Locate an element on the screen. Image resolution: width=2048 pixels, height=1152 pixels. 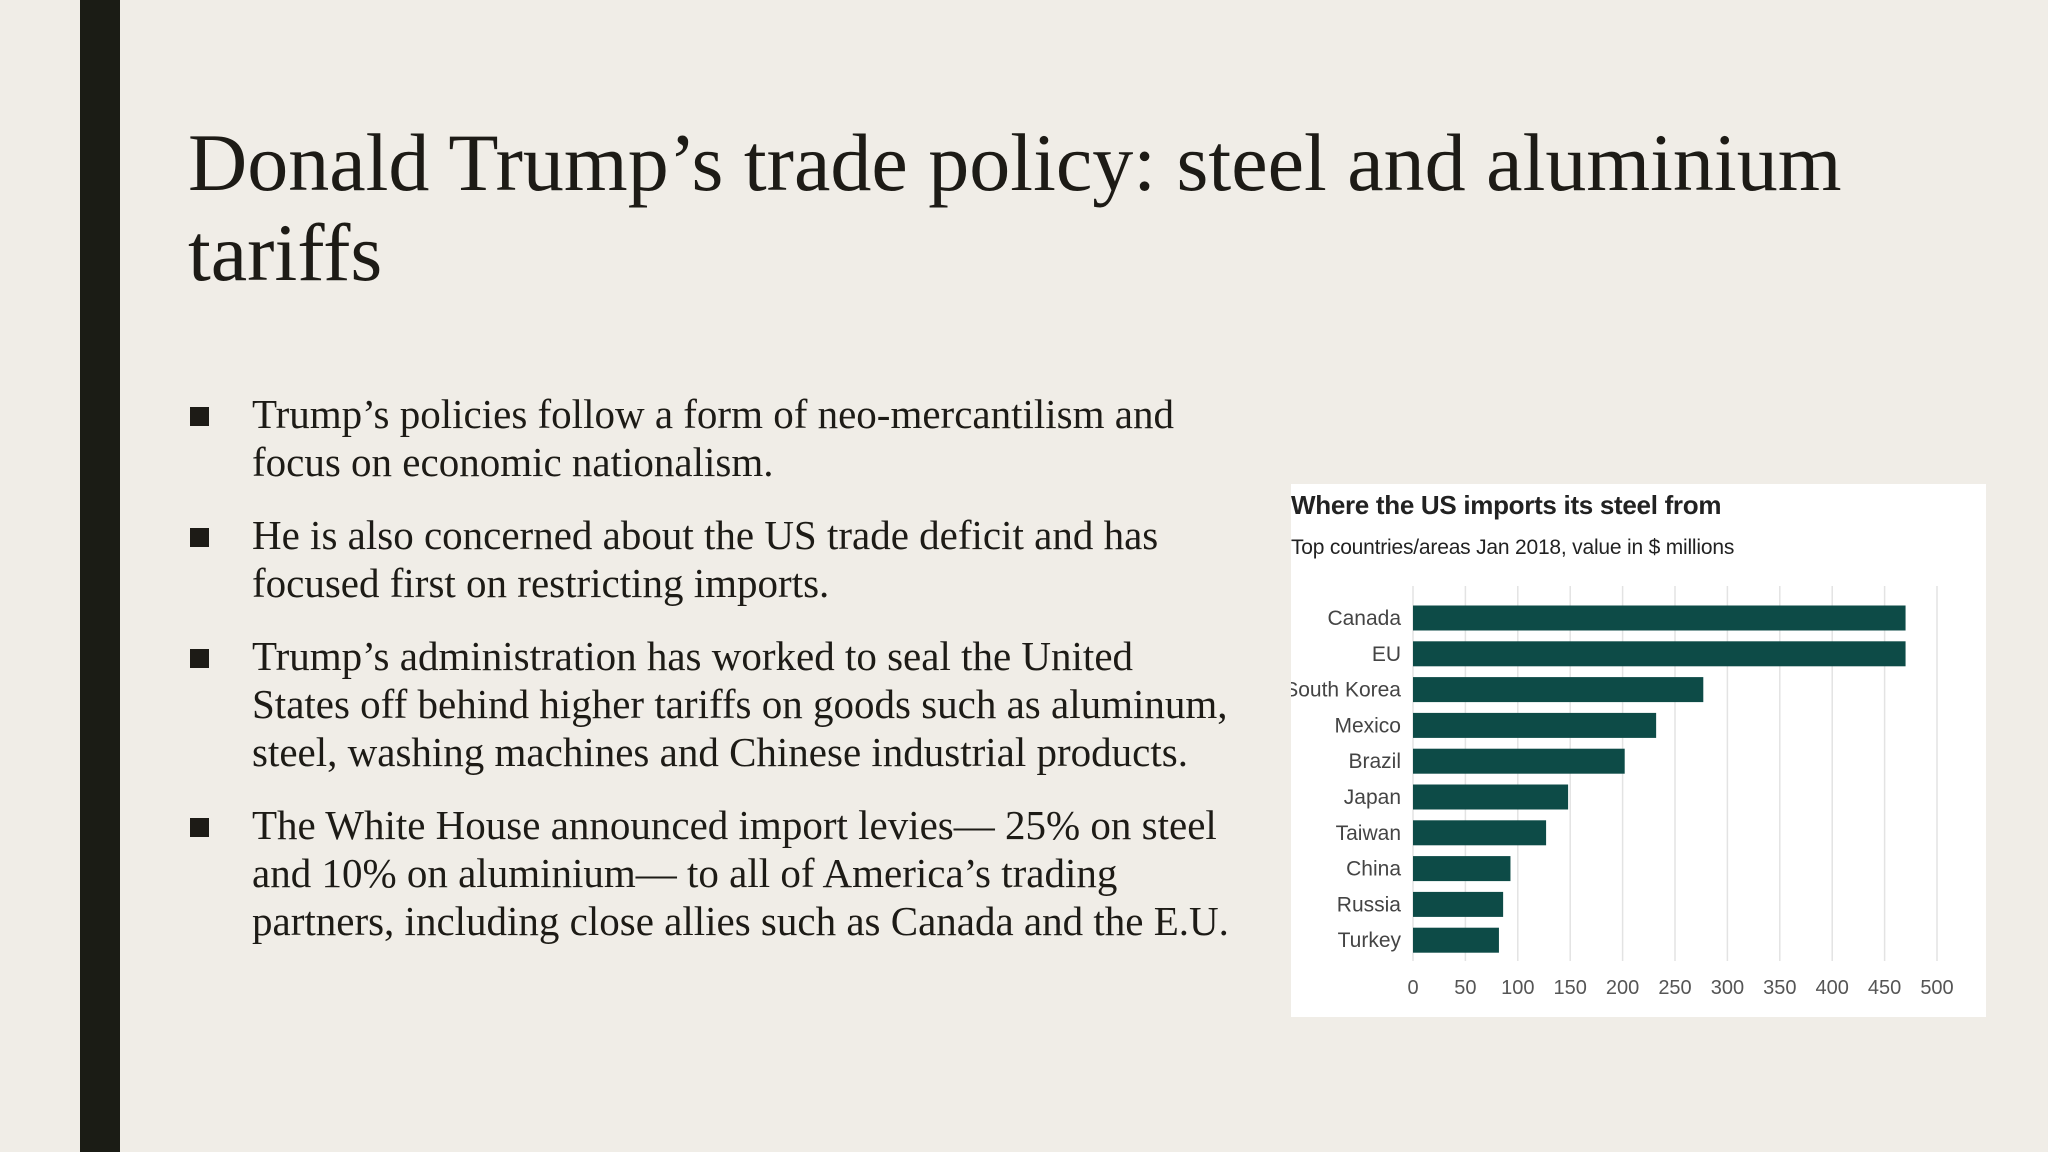
category-label: Japan is located at coordinates (1372, 797).